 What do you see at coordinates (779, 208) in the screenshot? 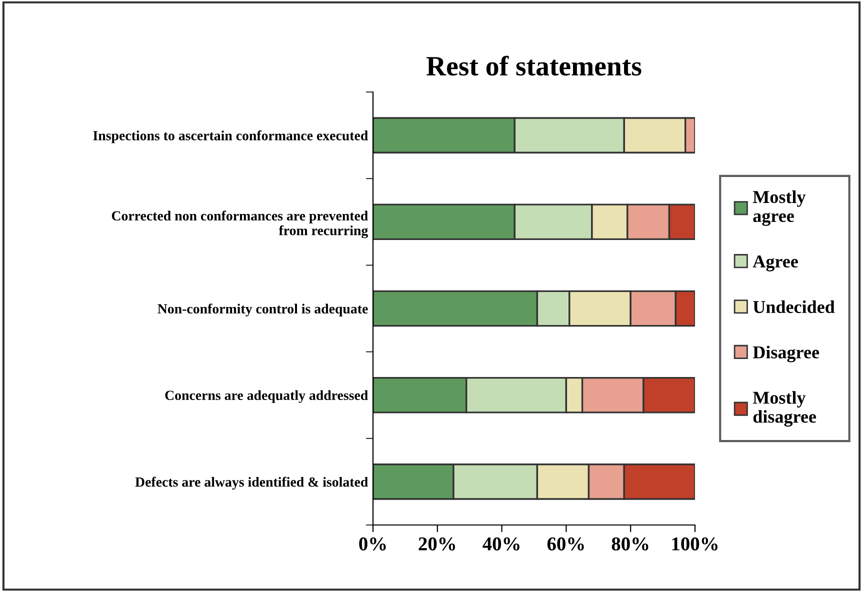
I see `legend-label: Mostly agree` at bounding box center [779, 208].